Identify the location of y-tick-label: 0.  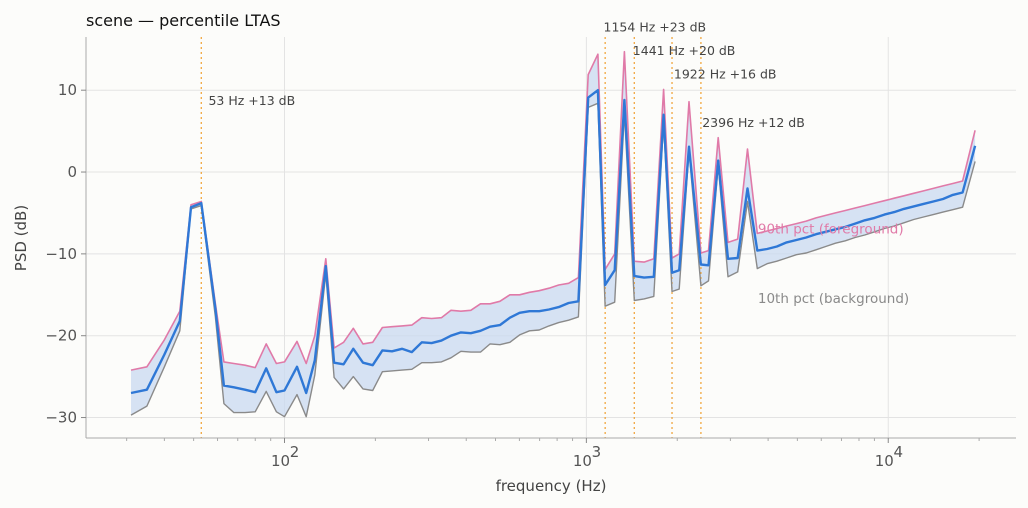
(72, 172).